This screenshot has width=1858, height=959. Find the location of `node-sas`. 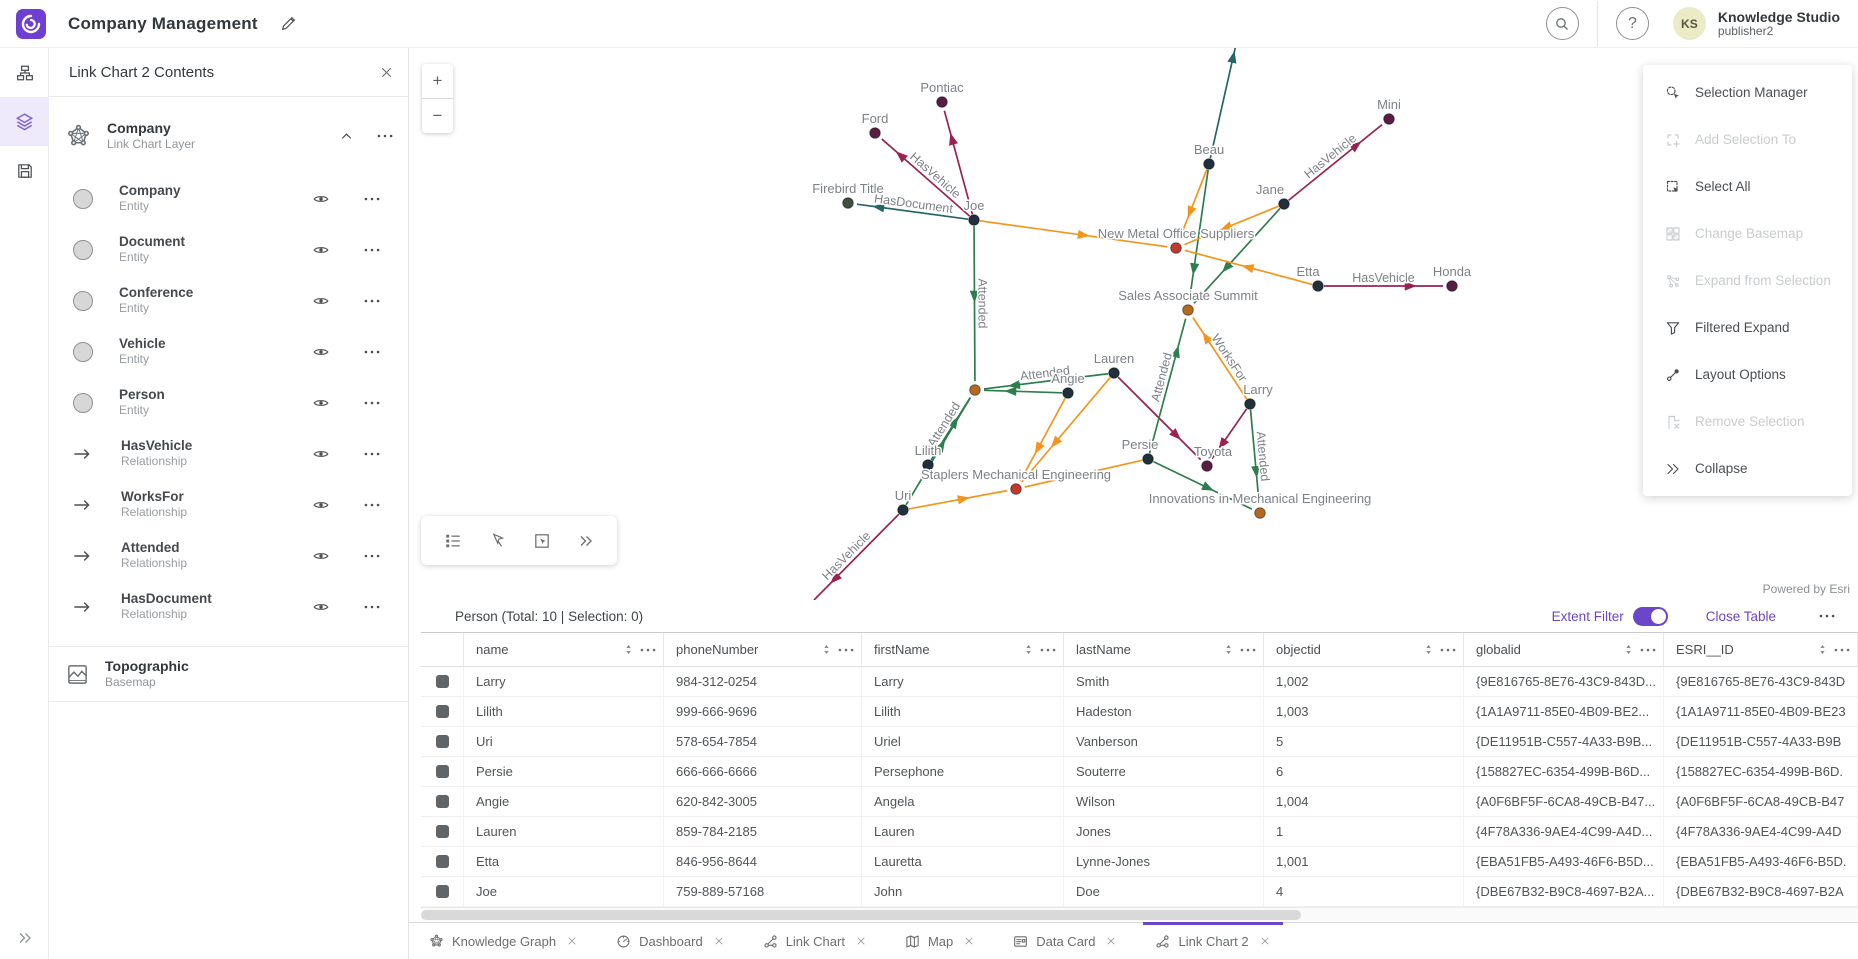

node-sas is located at coordinates (1188, 310).